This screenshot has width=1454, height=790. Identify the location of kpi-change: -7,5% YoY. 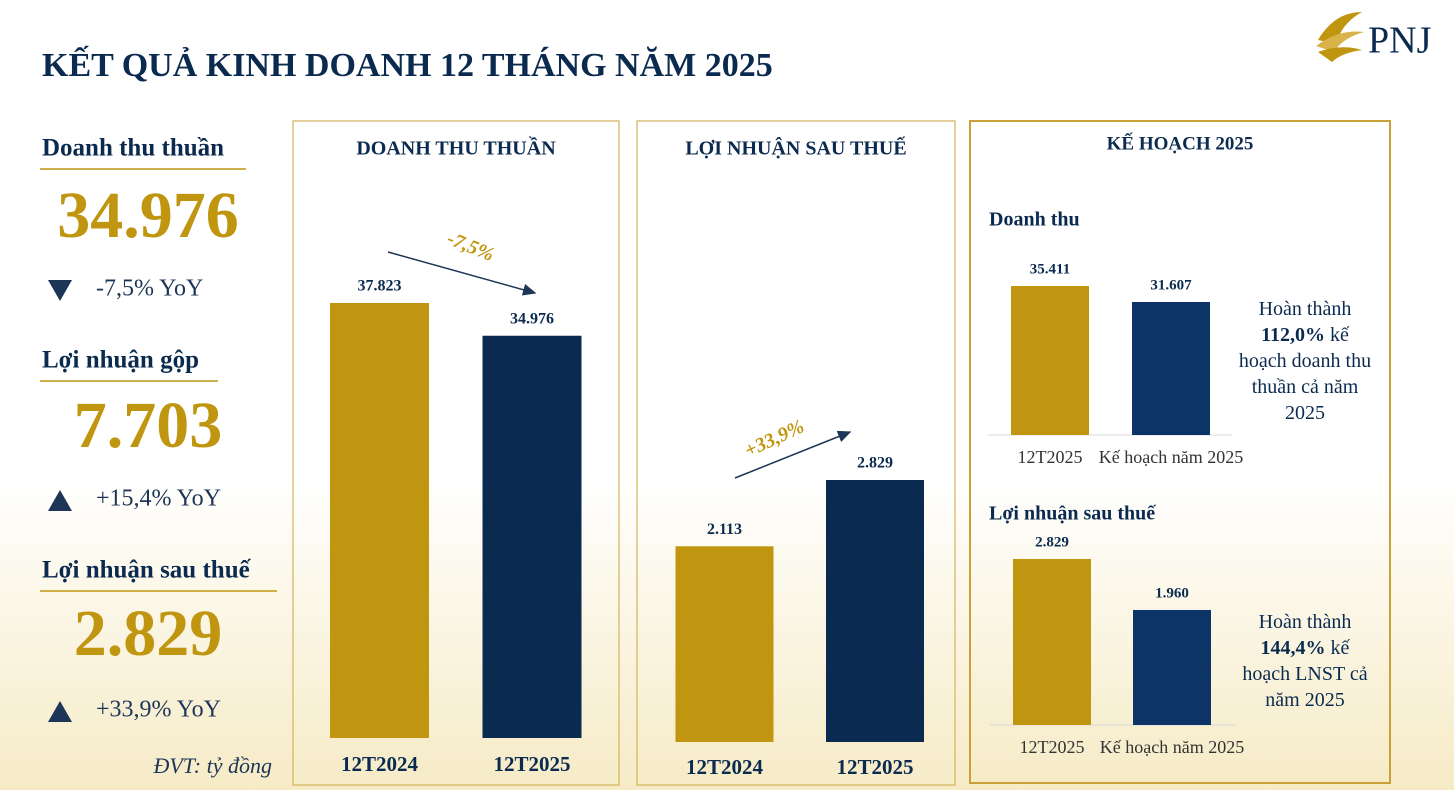
(149, 289).